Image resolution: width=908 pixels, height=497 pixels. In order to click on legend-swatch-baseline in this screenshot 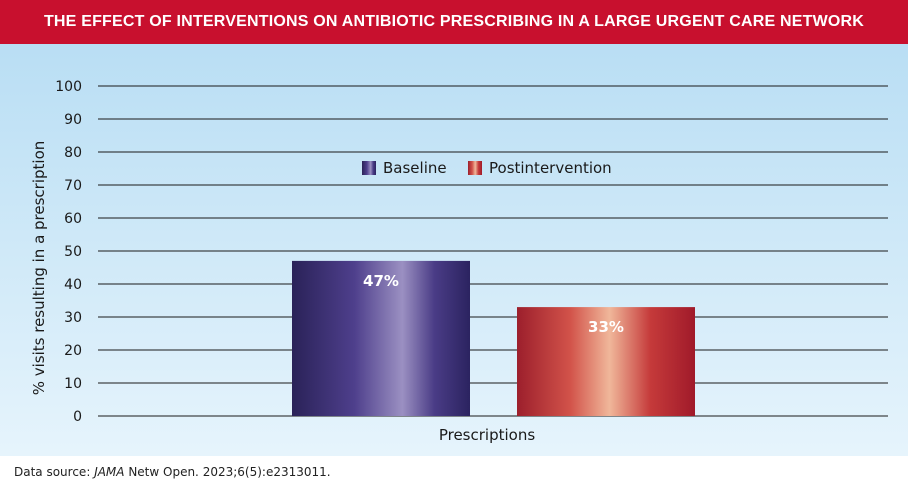, I will do `click(369, 168)`.